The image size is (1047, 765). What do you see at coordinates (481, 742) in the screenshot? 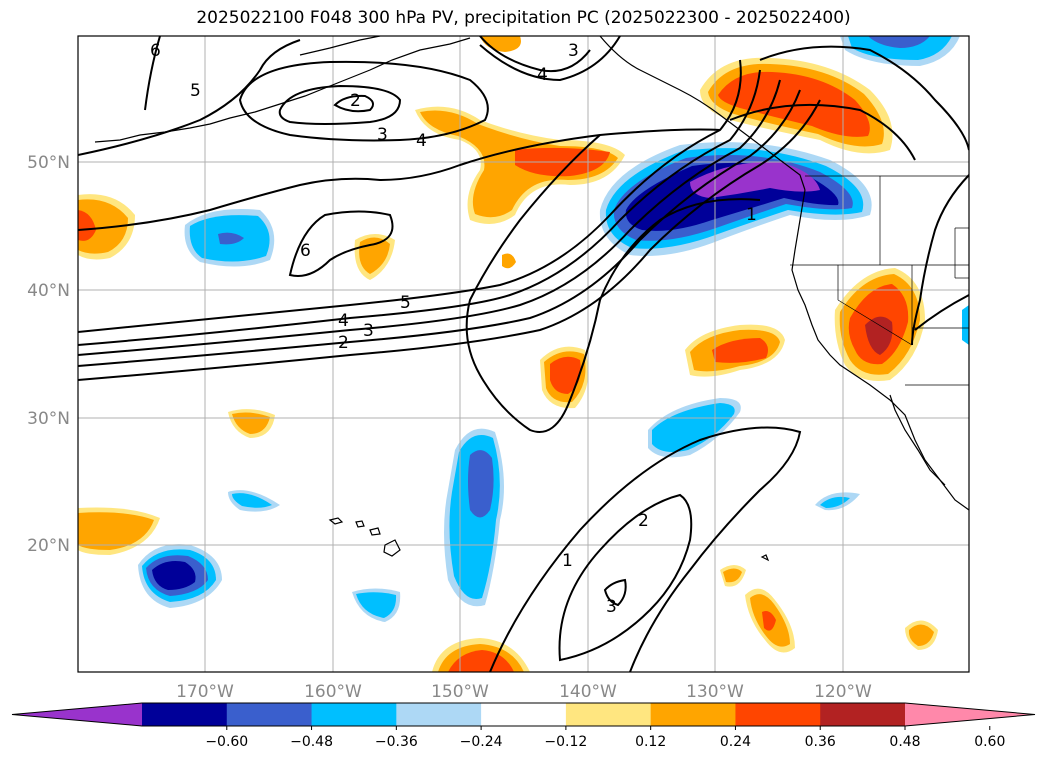
I see `colorbar-tick-label: −0.24` at bounding box center [481, 742].